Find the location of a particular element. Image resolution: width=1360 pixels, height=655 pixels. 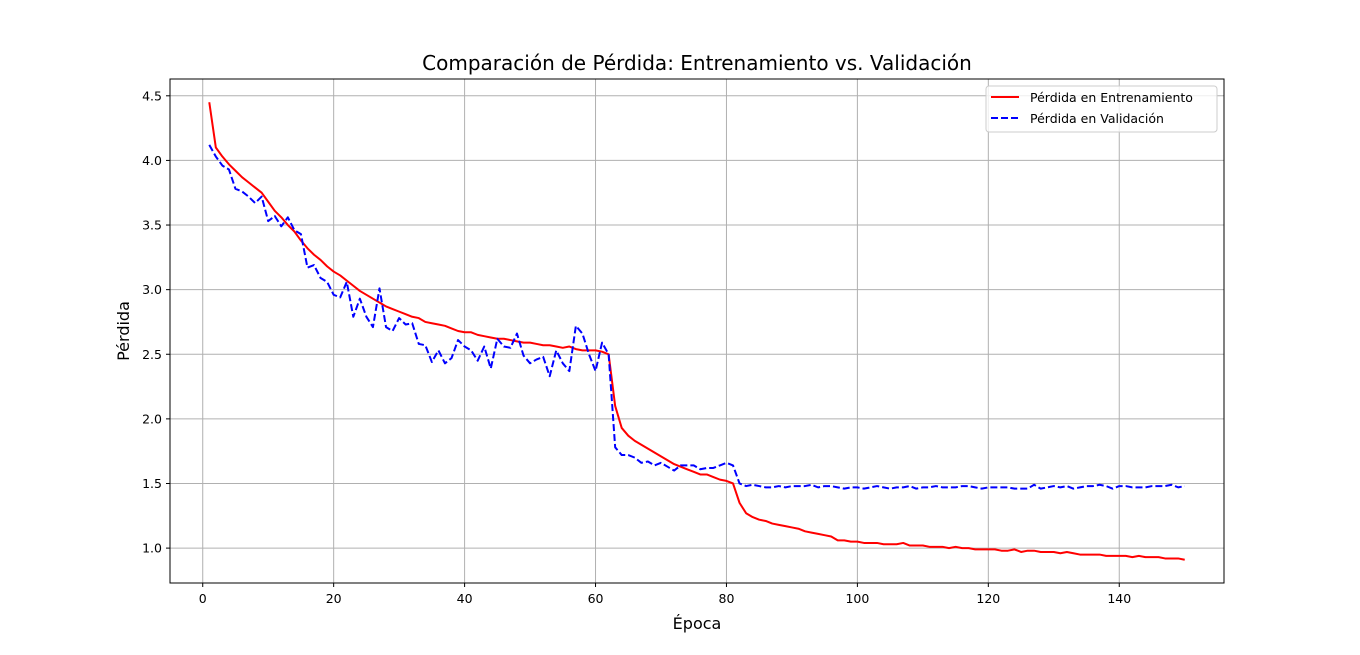

x-tick-label: 40 is located at coordinates (465, 598).